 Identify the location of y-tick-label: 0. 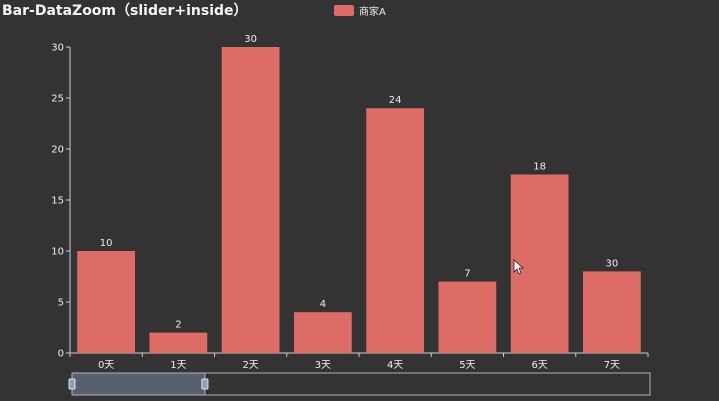
(61, 354).